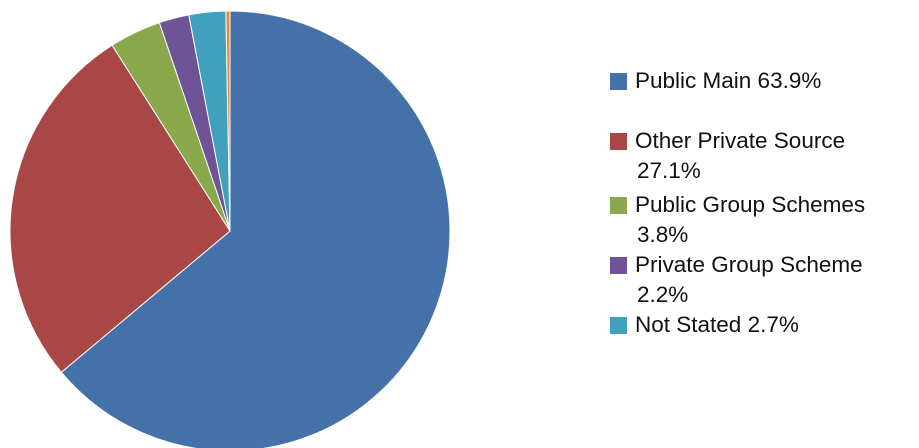  What do you see at coordinates (775, 205) in the screenshot?
I see `legend-label-public-group-schemes: Public Group Schemes` at bounding box center [775, 205].